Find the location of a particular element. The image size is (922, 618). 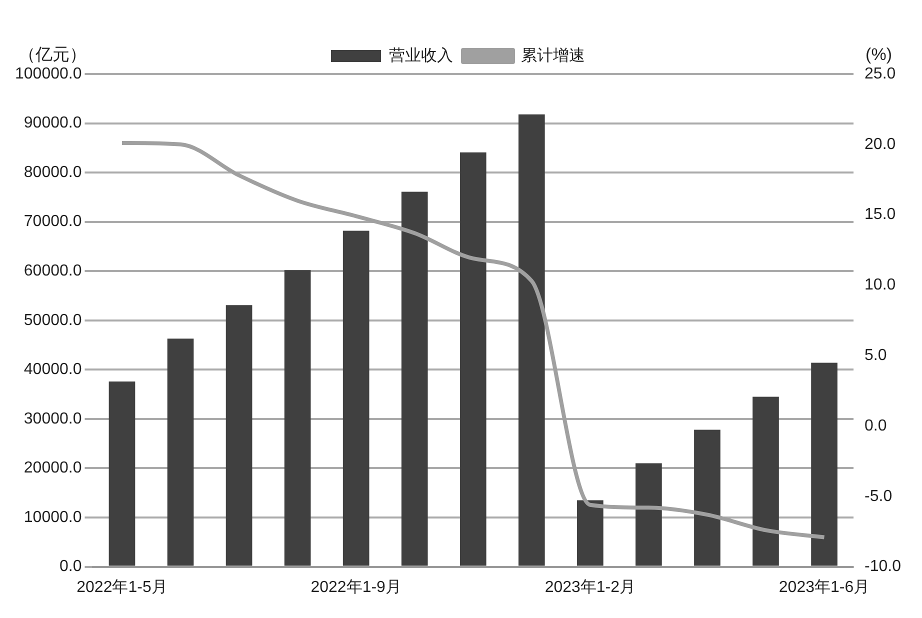

y-tick-label: 50000.0 is located at coordinates (53, 320).